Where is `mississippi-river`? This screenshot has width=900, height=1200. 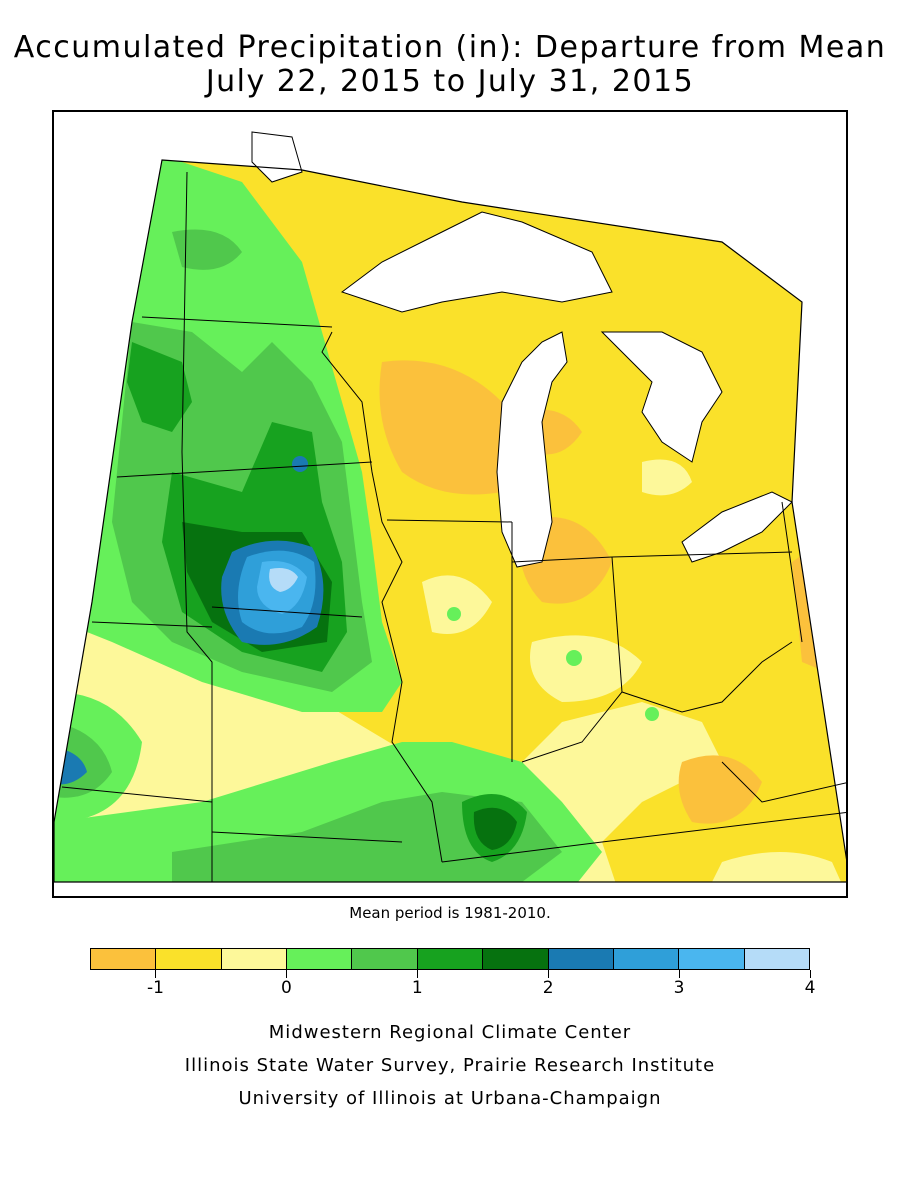
mississippi-river is located at coordinates (382, 597).